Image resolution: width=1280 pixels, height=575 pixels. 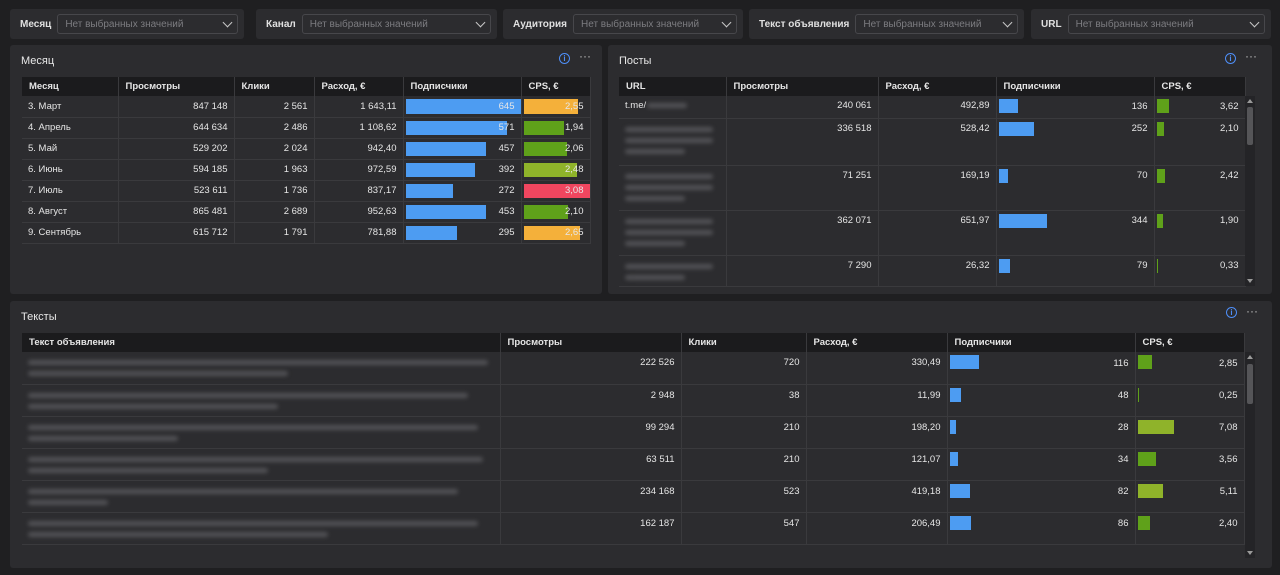 What do you see at coordinates (281, 24) in the screenshot?
I see `filter-label: Канал` at bounding box center [281, 24].